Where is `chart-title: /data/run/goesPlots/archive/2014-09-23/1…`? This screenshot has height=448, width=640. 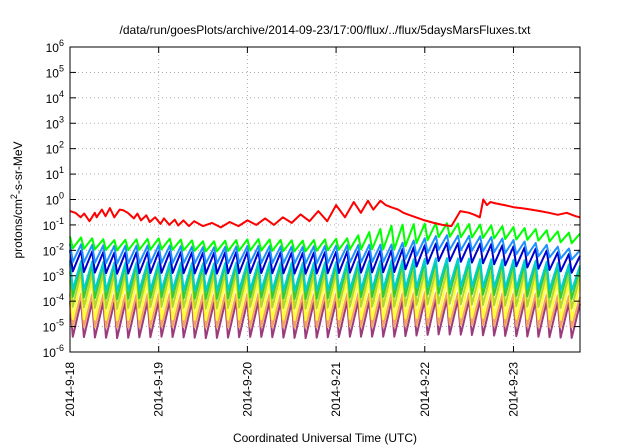
chart-title: /data/run/goesPlots/archive/2014-09-23/1… is located at coordinates (326, 30).